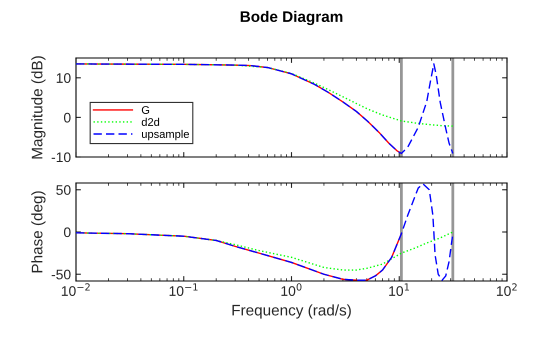 Image resolution: width=560 pixels, height=337 pixels. What do you see at coordinates (506, 289) in the screenshot?
I see `x-tick-label: 10$^{2}$` at bounding box center [506, 289].